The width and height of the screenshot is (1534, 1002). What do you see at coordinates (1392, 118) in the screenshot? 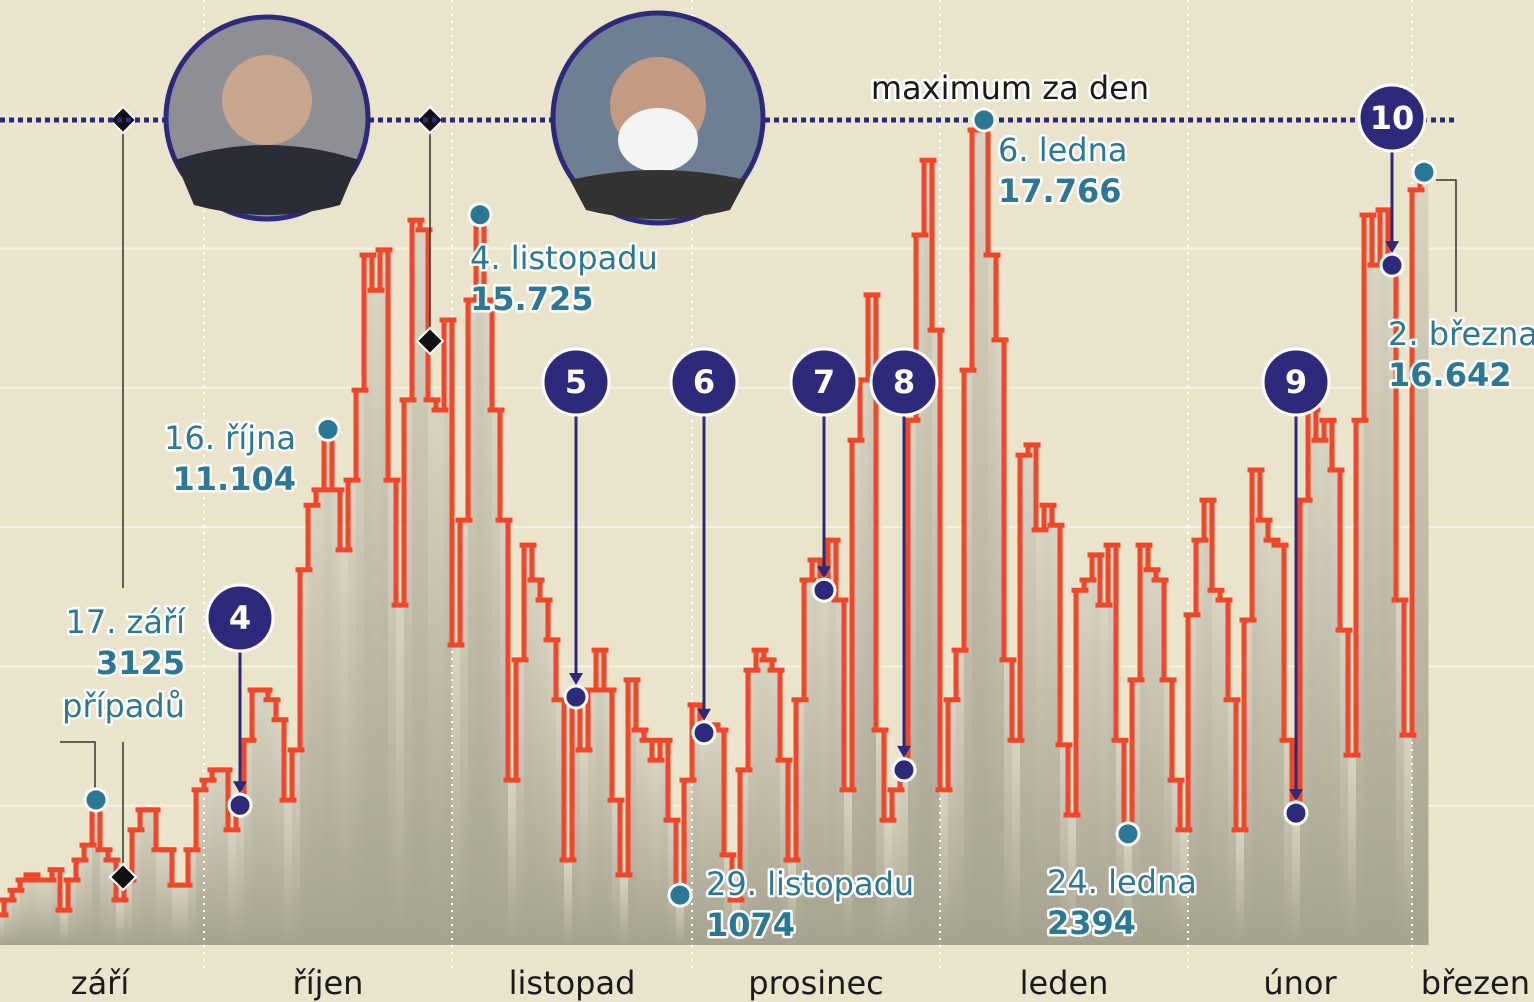
I see `marker-label: 10` at bounding box center [1392, 118].